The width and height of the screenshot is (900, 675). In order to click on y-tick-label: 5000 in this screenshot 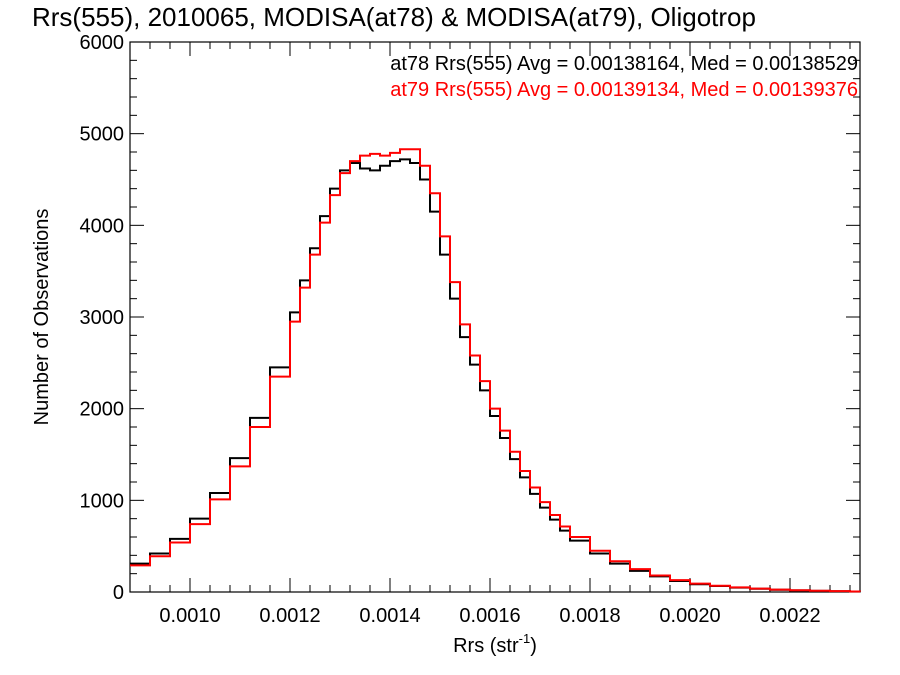, I will do `click(102, 135)`.